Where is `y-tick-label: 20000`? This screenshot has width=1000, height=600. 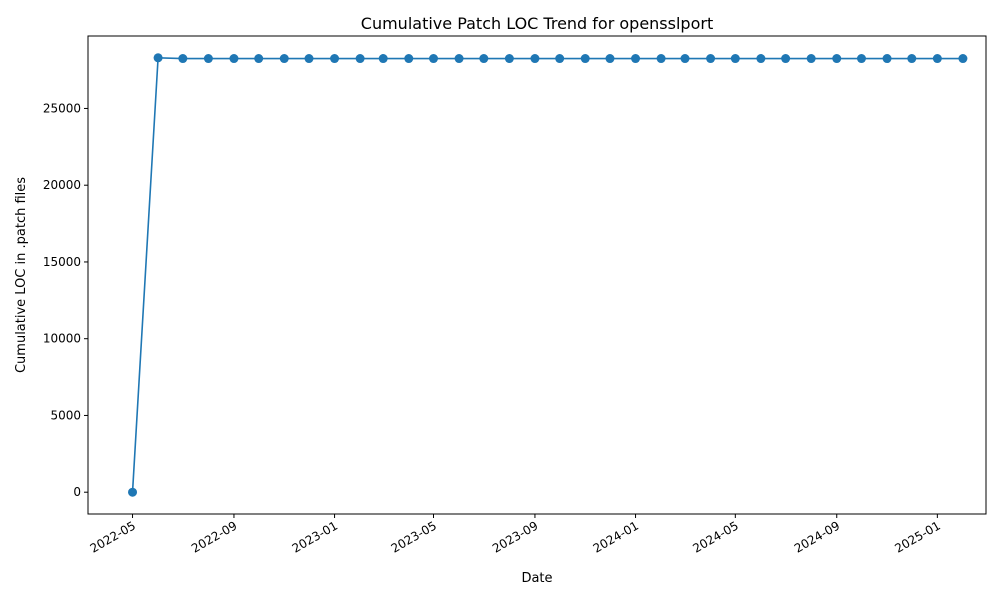
y-tick-label: 20000 is located at coordinates (62, 185).